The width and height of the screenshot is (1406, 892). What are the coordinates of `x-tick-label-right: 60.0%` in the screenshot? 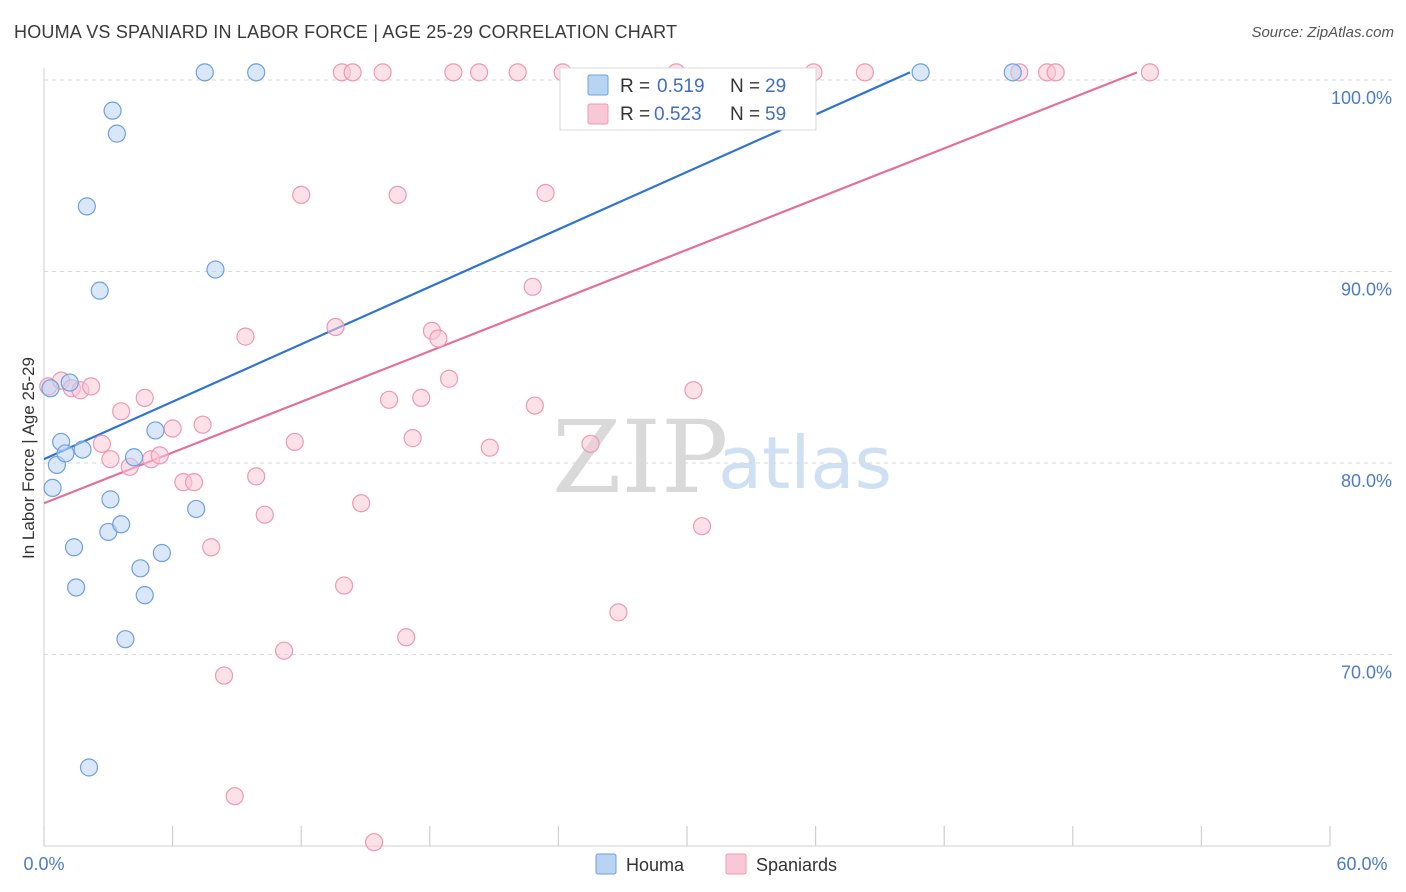 It's located at (1361, 864).